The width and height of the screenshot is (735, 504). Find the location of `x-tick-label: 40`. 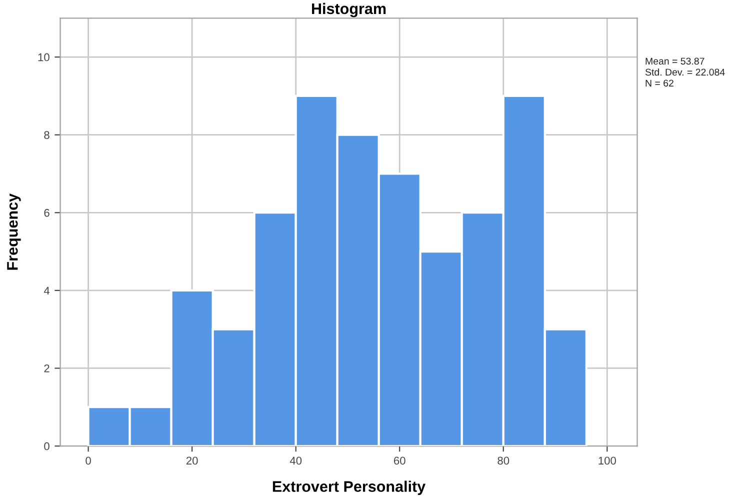

x-tick-label: 40 is located at coordinates (296, 460).